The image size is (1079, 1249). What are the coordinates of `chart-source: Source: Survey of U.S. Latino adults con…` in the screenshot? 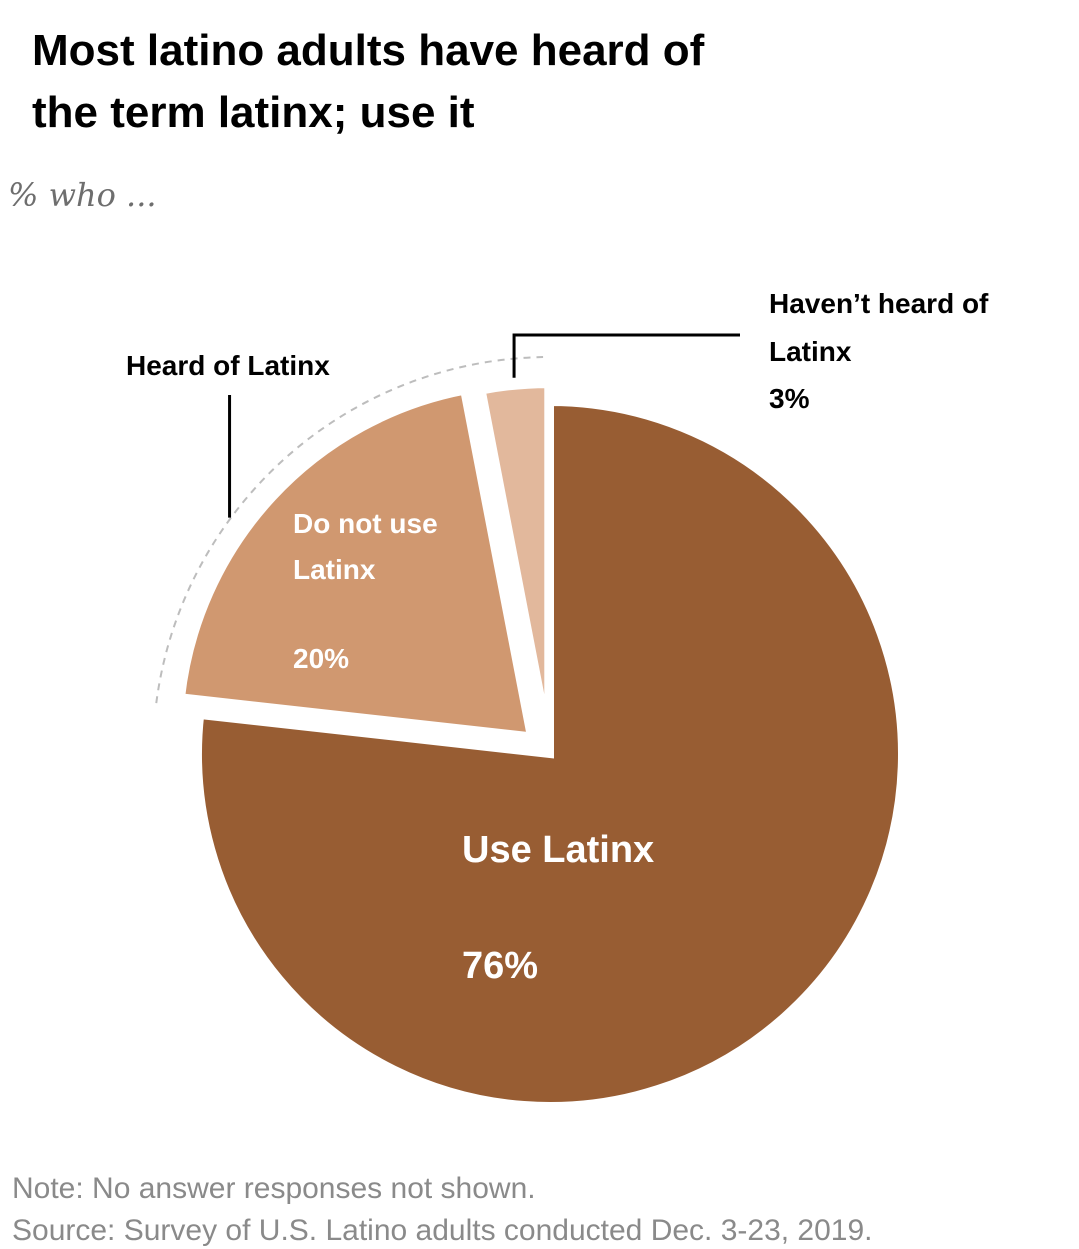 It's located at (442, 1230).